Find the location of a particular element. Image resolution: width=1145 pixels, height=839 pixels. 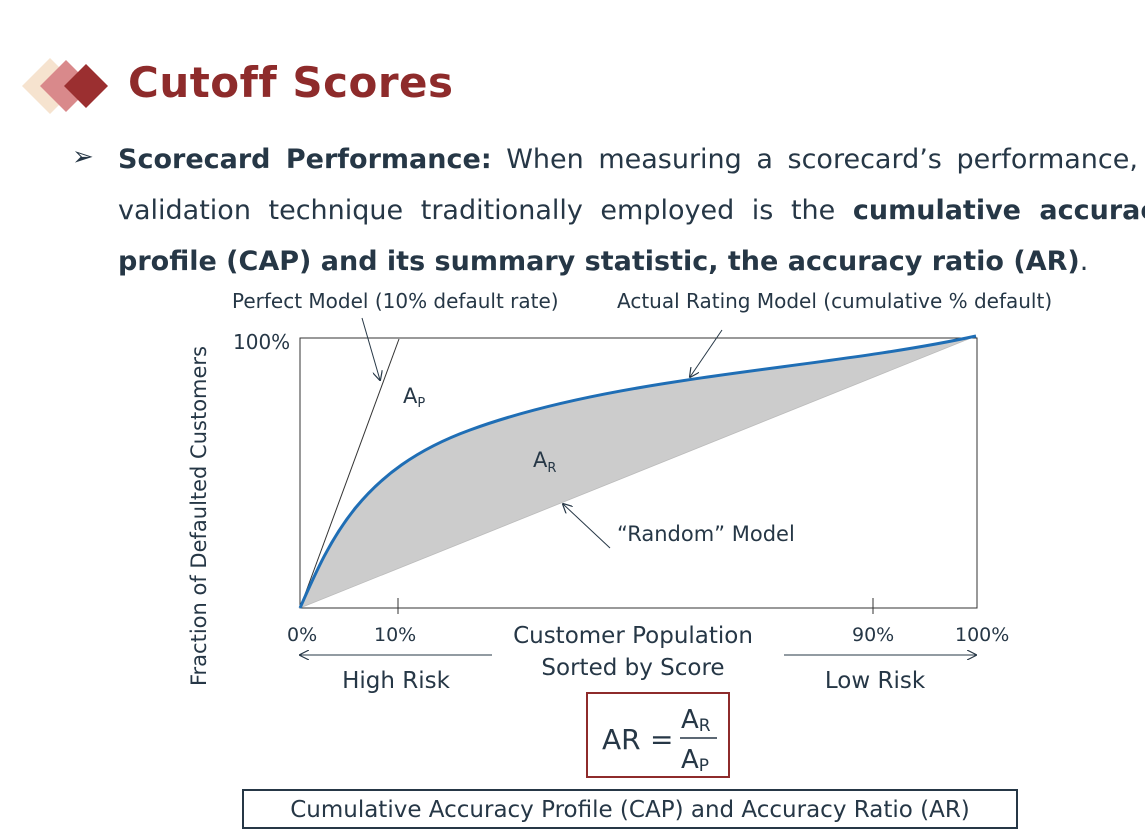

ar-formula: AR = AR AP is located at coordinates (659, 740).